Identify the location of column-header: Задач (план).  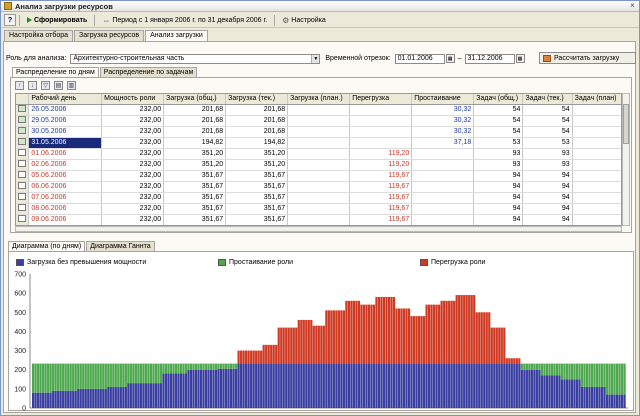
(596, 99).